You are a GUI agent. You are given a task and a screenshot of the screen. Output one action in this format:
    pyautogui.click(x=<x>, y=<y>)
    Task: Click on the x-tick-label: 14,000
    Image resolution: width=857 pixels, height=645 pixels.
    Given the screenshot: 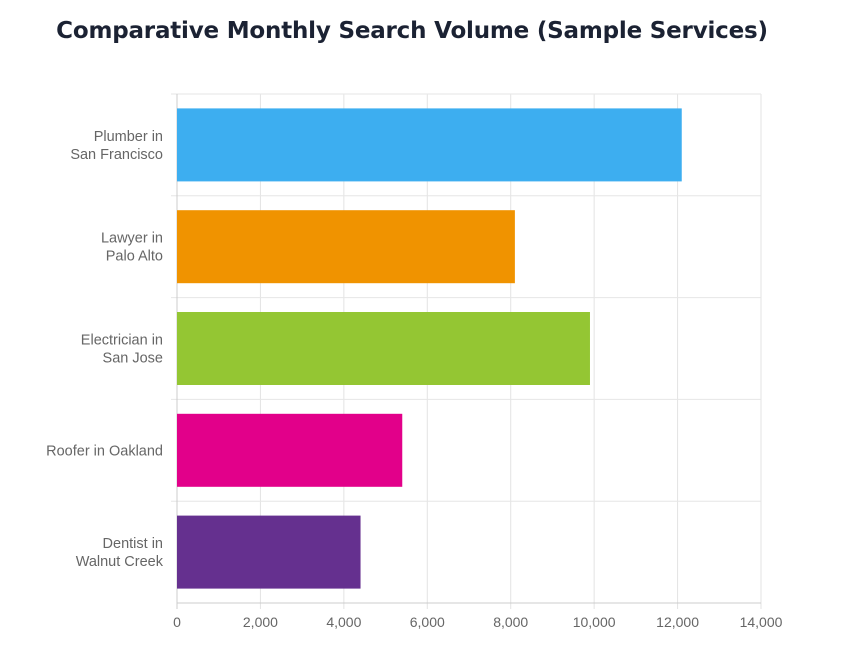 What is the action you would take?
    pyautogui.click(x=761, y=622)
    